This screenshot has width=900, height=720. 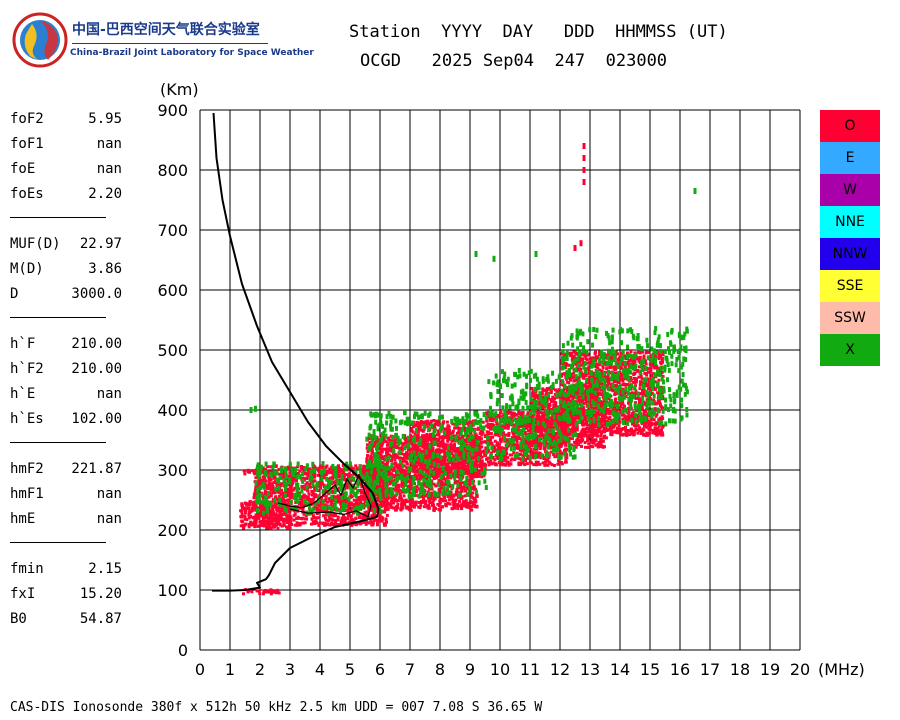 What do you see at coordinates (100, 594) in the screenshot?
I see `param-value: 15.20` at bounding box center [100, 594].